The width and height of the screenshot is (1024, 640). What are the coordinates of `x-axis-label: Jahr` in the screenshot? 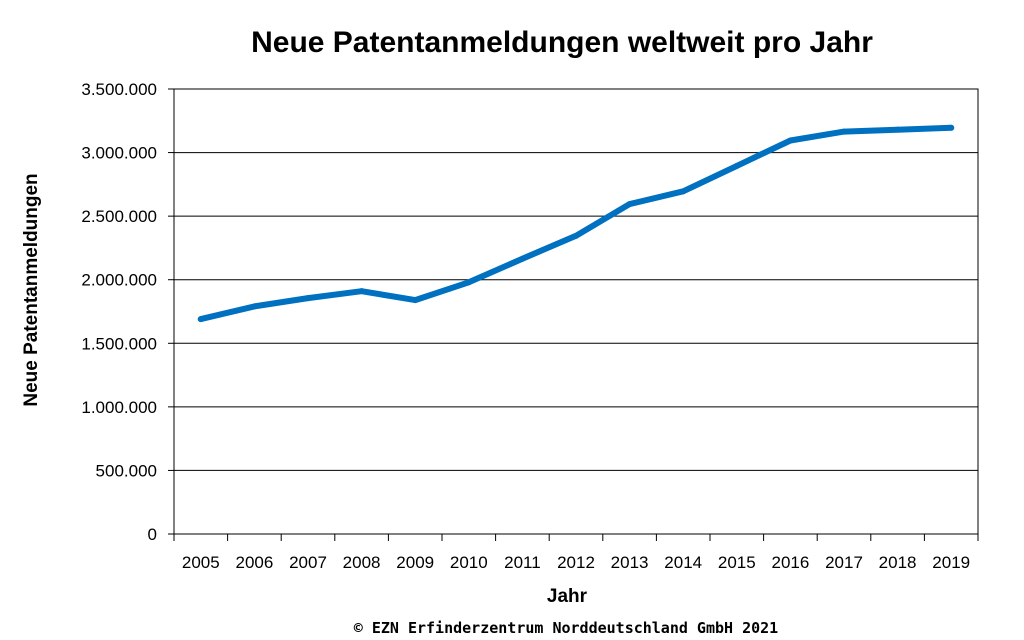 It's located at (567, 596).